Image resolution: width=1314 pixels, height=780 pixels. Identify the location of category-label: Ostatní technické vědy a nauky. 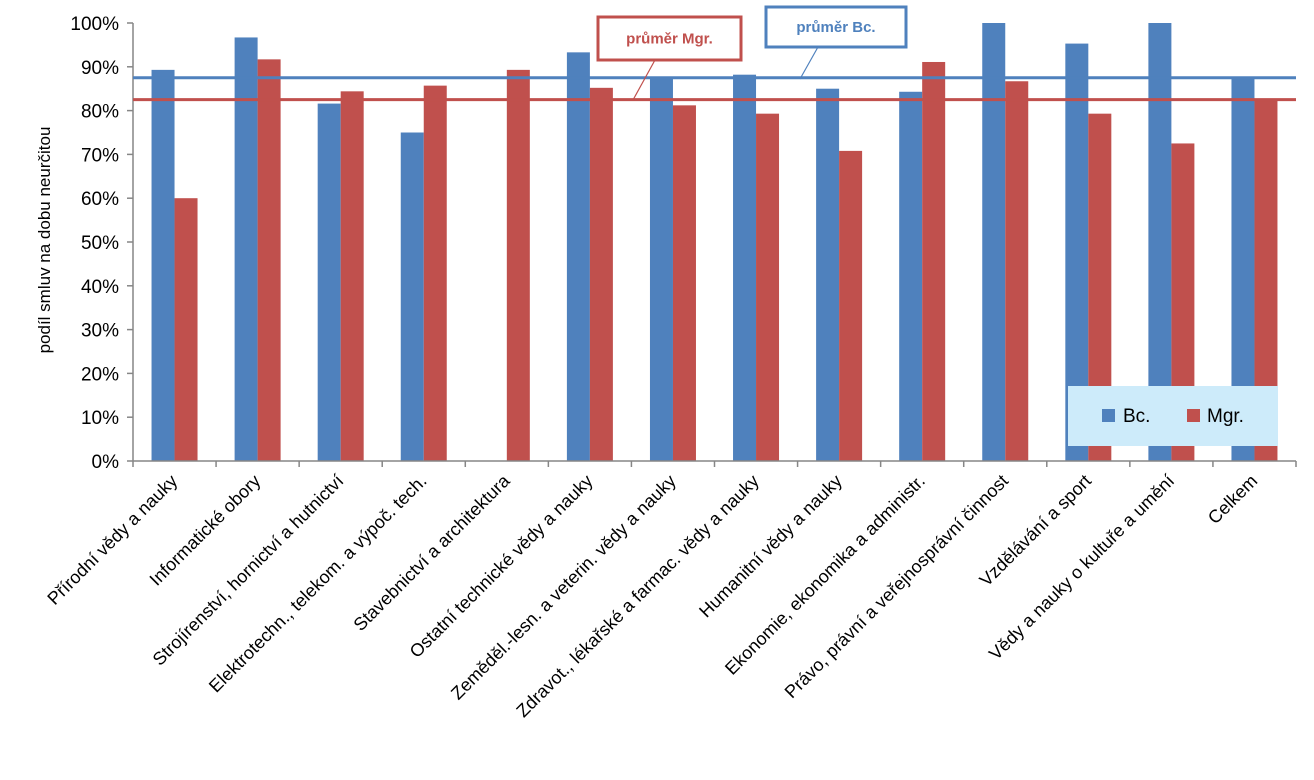
(501, 566).